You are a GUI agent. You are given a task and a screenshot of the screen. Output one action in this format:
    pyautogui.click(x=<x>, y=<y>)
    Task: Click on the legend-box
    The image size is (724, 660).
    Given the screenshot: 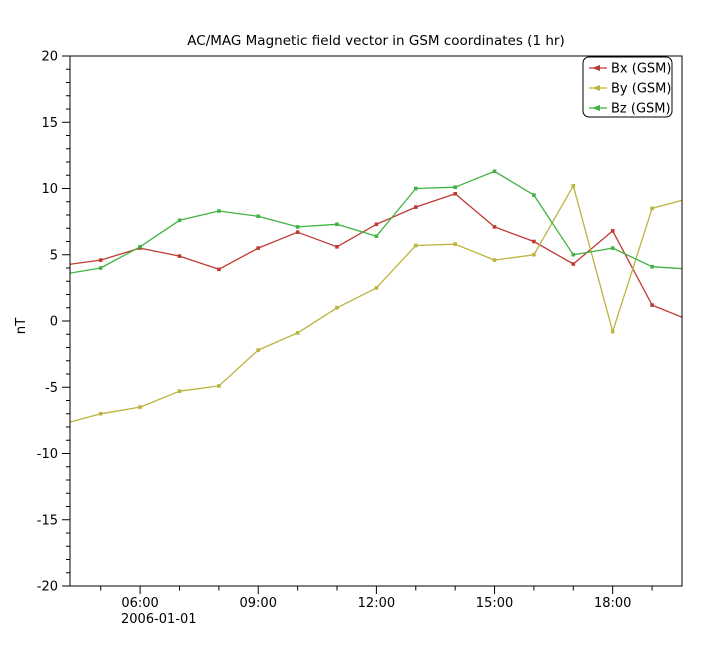 What is the action you would take?
    pyautogui.click(x=627, y=87)
    